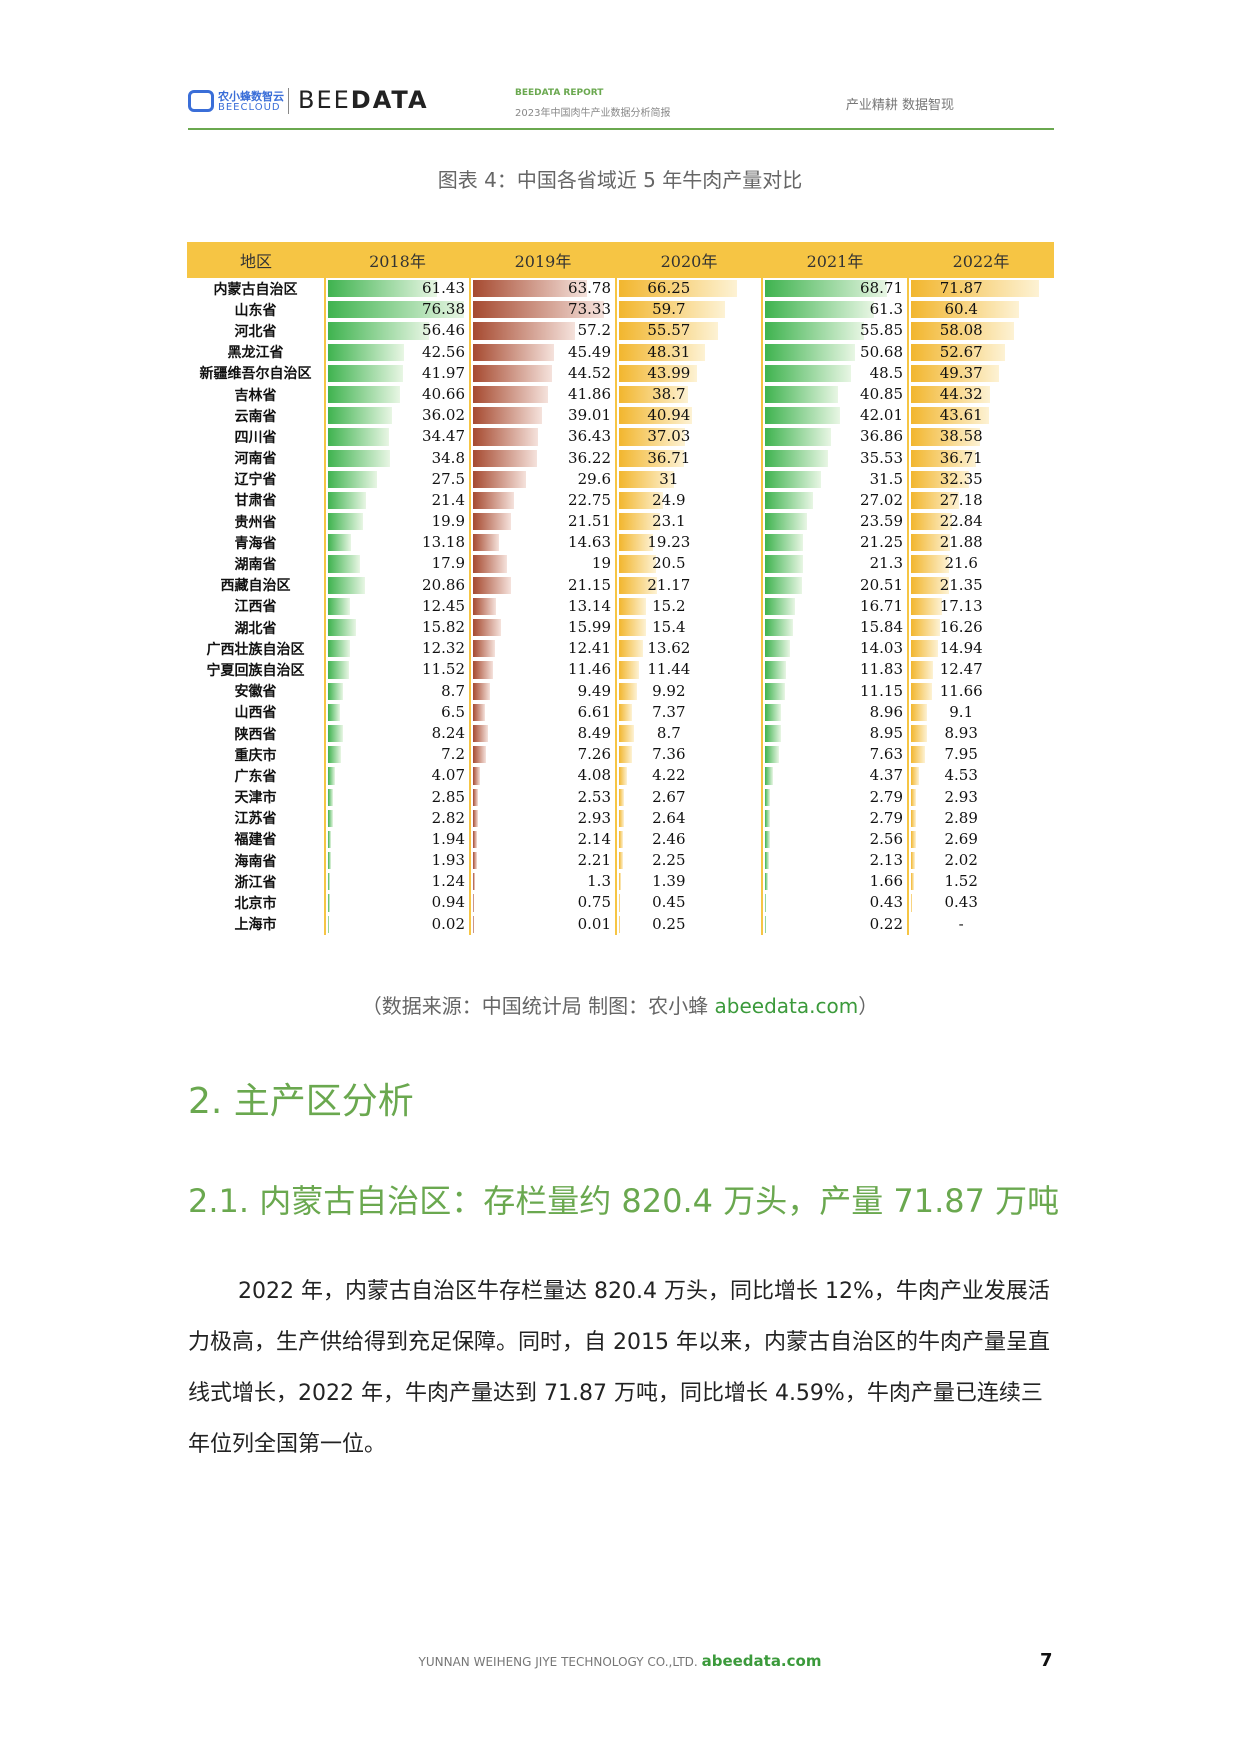 The width and height of the screenshot is (1240, 1754). What do you see at coordinates (397, 649) in the screenshot?
I see `value-cell: 12.32` at bounding box center [397, 649].